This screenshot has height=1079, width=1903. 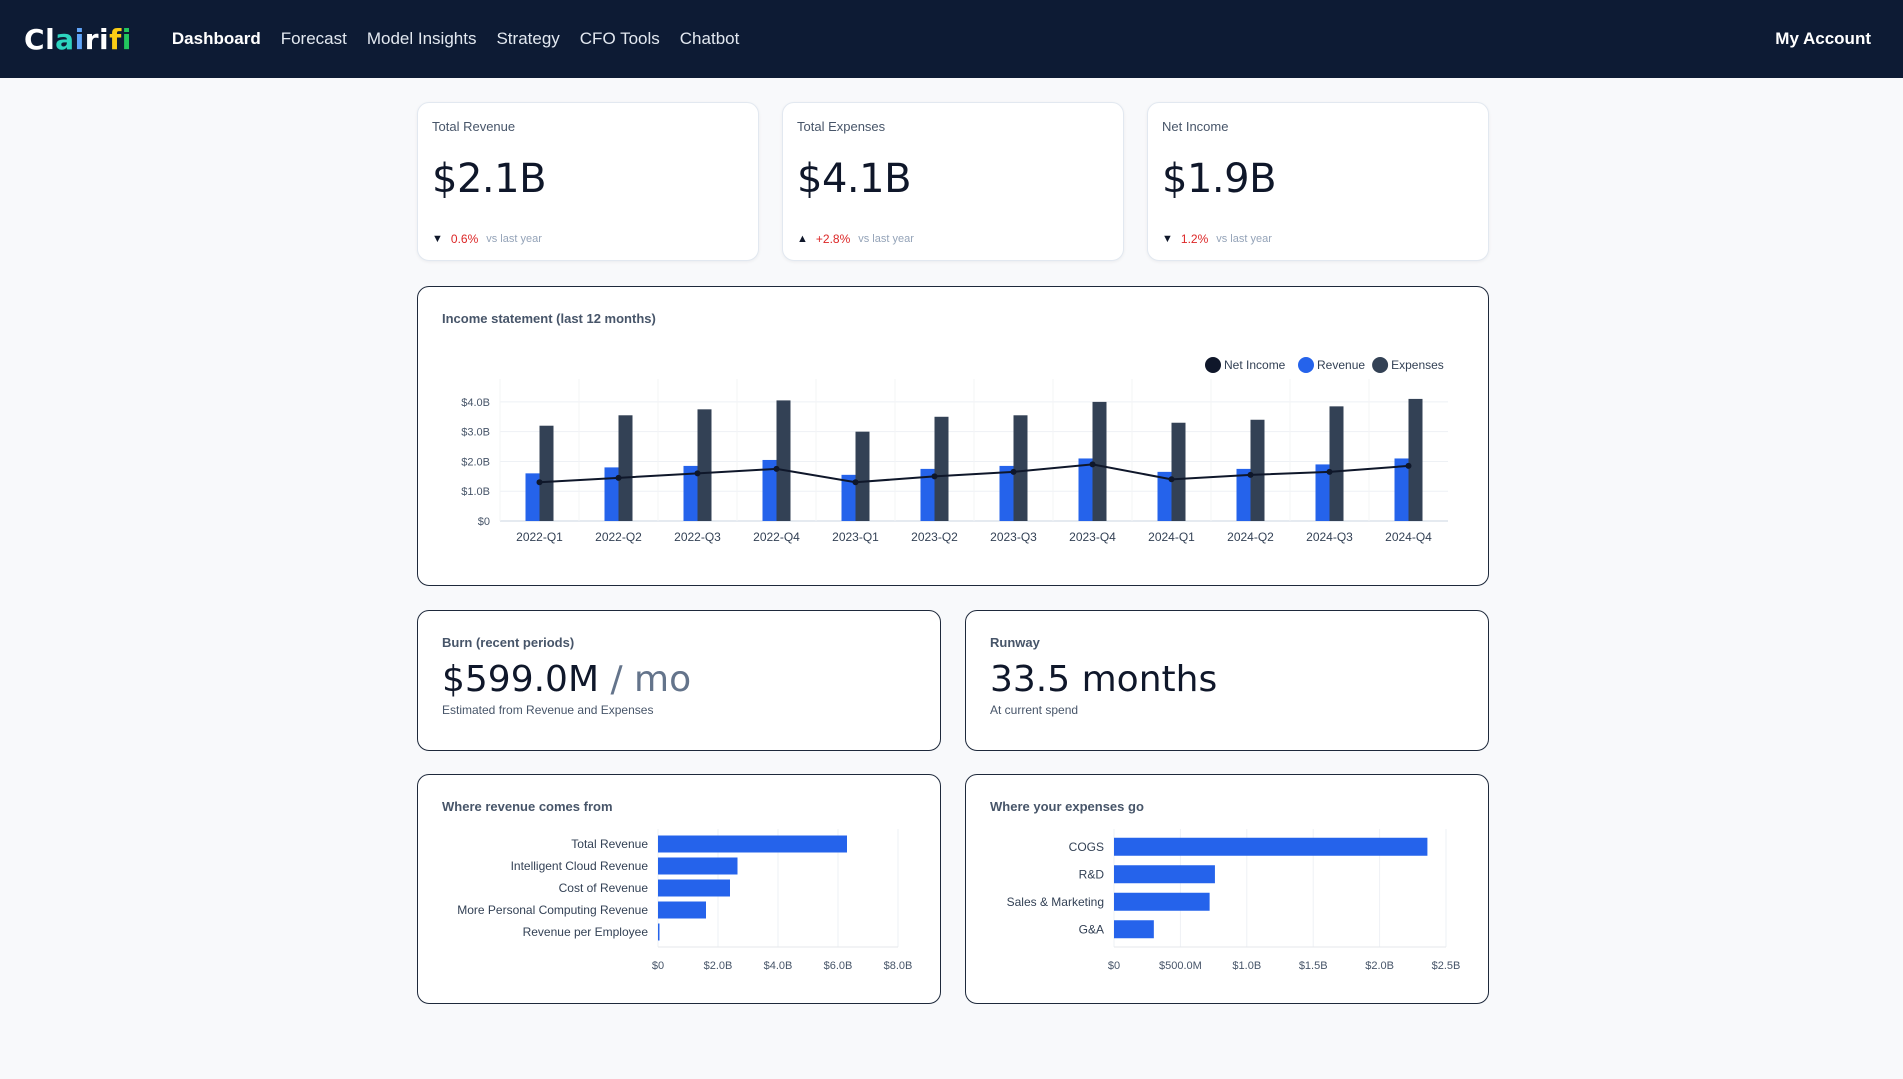 I want to click on my-account-link: My Account, so click(x=1823, y=38).